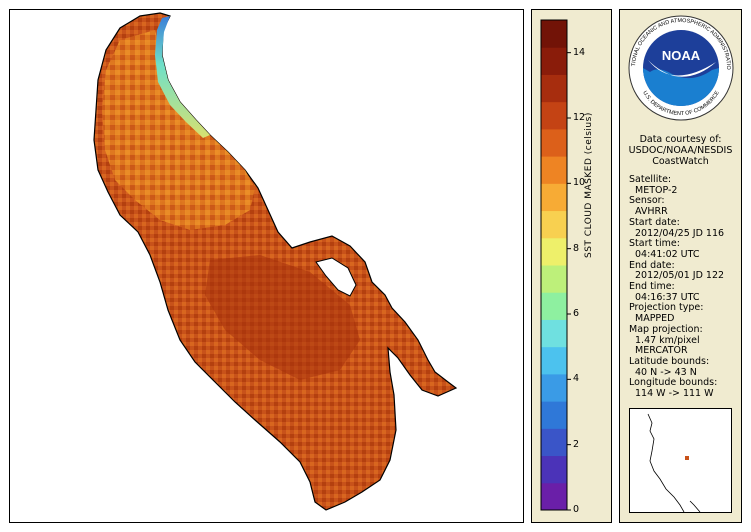 The width and height of the screenshot is (751, 532). I want to click on metadata-label: Satellite:, so click(650, 179).